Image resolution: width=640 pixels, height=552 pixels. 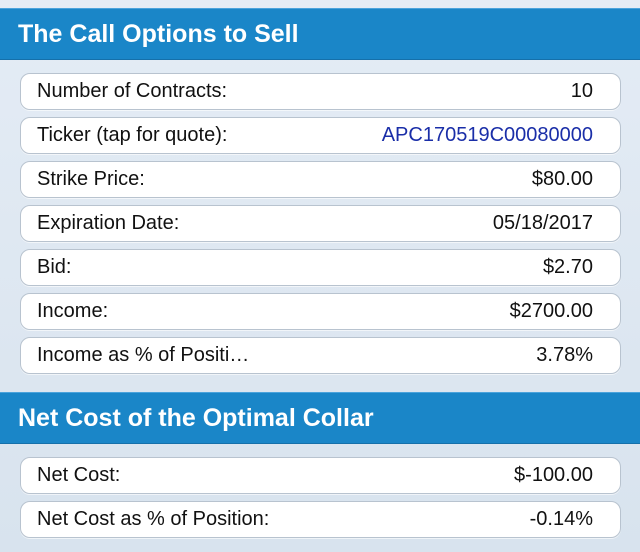 What do you see at coordinates (320, 179) in the screenshot?
I see `row-strike-price: Strike Price: $80.00` at bounding box center [320, 179].